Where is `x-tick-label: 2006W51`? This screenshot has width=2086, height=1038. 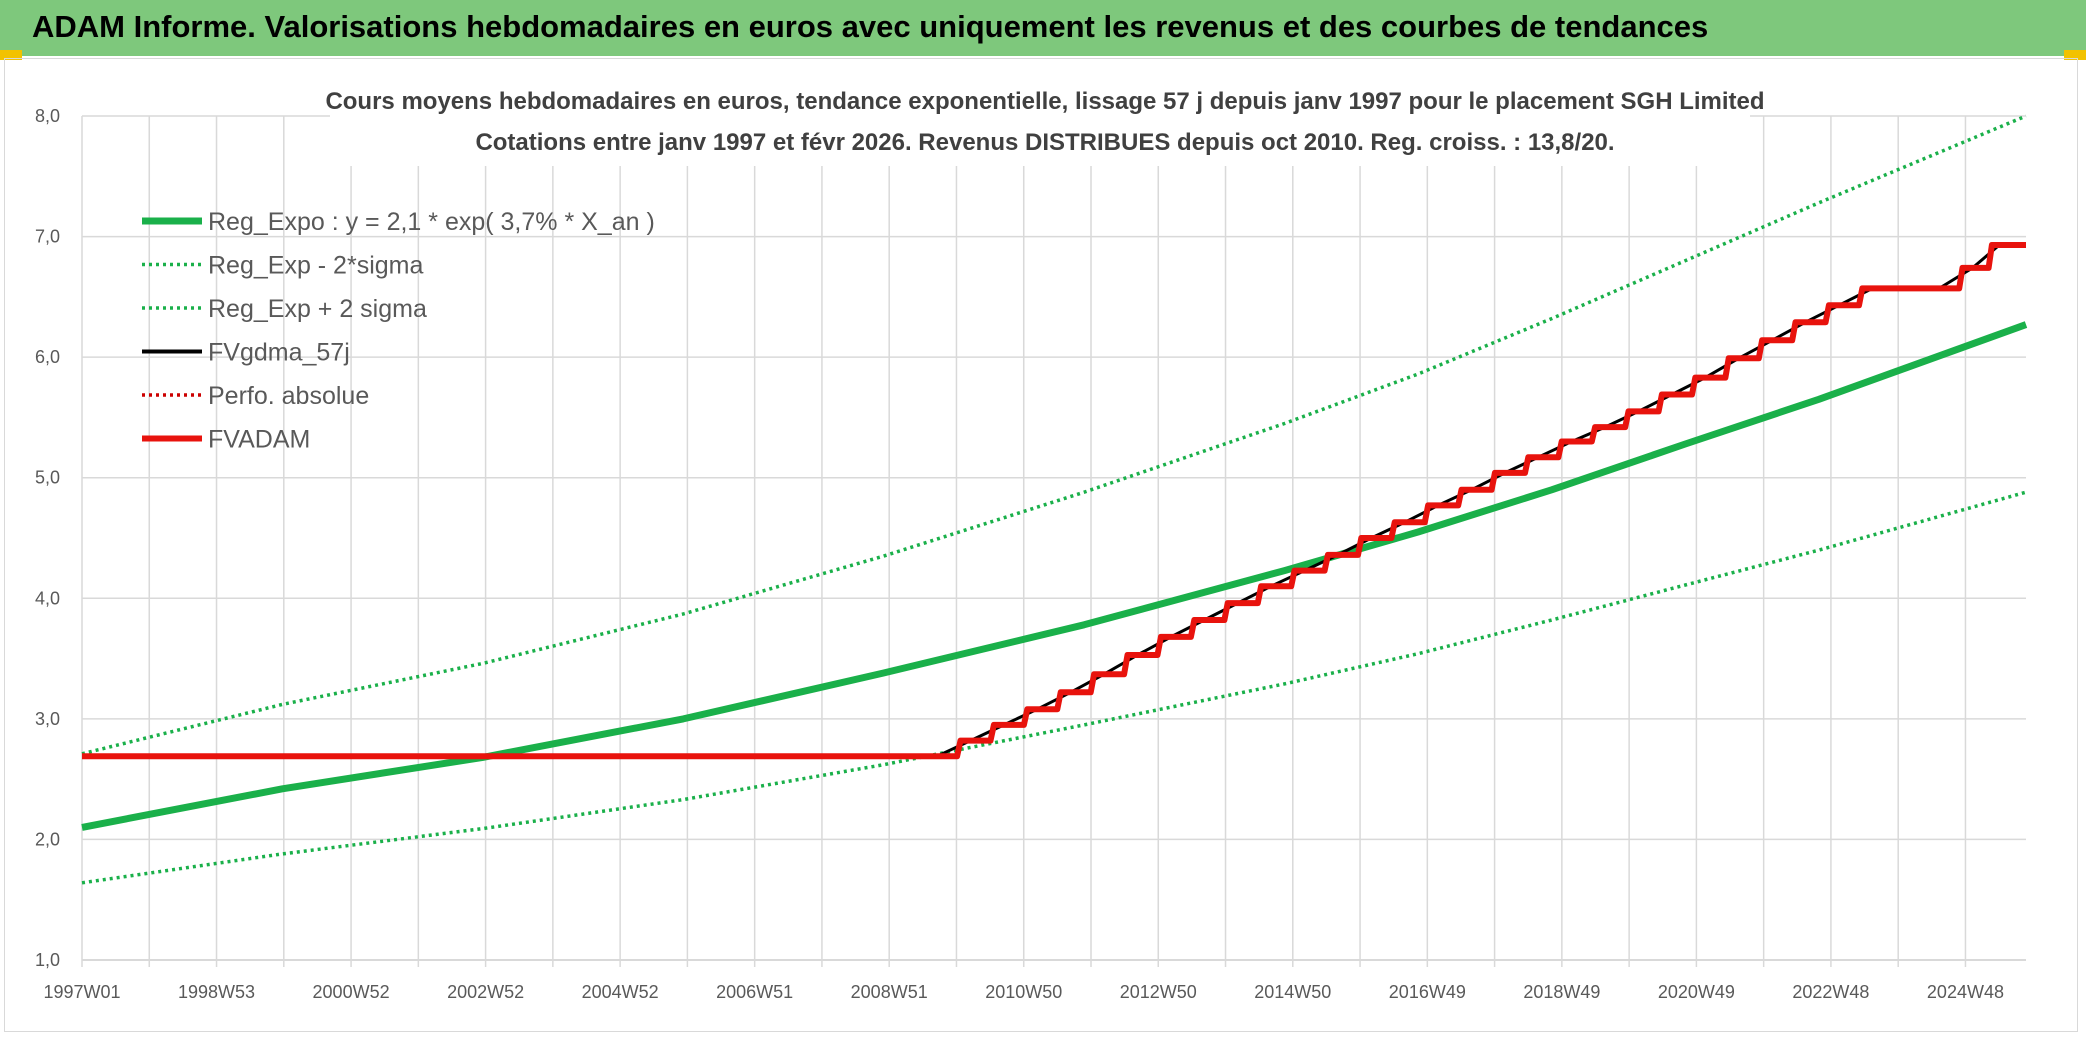
x-tick-label: 2006W51 is located at coordinates (754, 992).